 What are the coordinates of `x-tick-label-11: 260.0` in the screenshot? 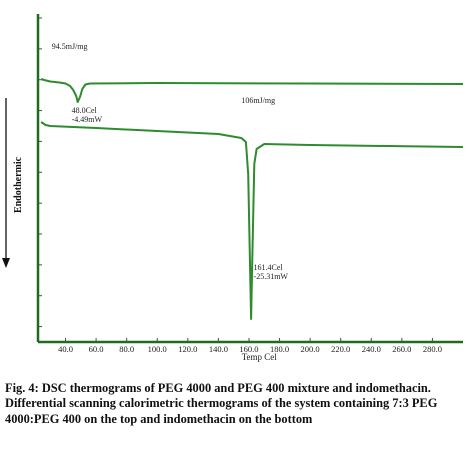 It's located at (401, 349).